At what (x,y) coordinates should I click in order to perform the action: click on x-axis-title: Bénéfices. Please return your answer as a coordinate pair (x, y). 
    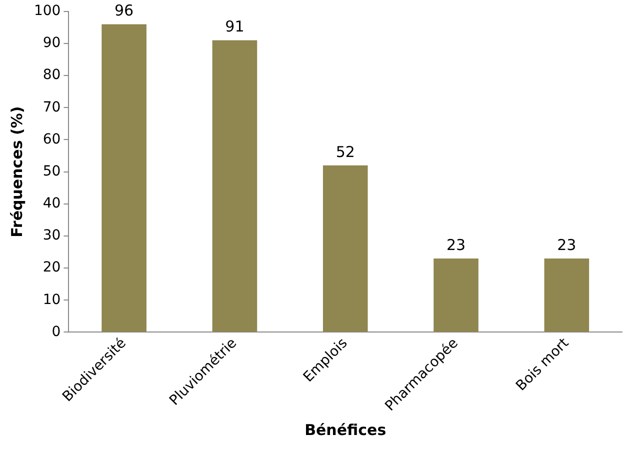
    Looking at the image, I should click on (345, 429).